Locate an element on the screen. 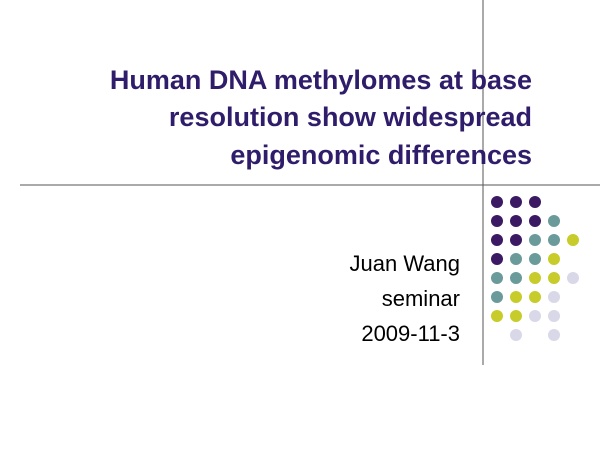 This screenshot has height=450, width=600. subtitle-line: Juan Wang is located at coordinates (405, 263).